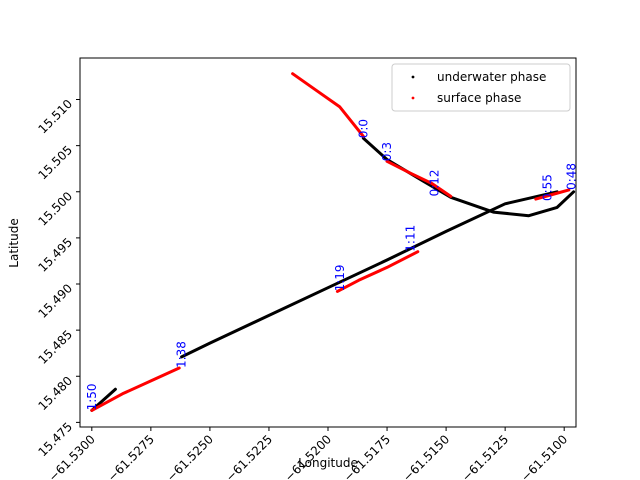 Image resolution: width=640 pixels, height=480 pixels. What do you see at coordinates (92, 396) in the screenshot?
I see `time-annotation: 1:50` at bounding box center [92, 396].